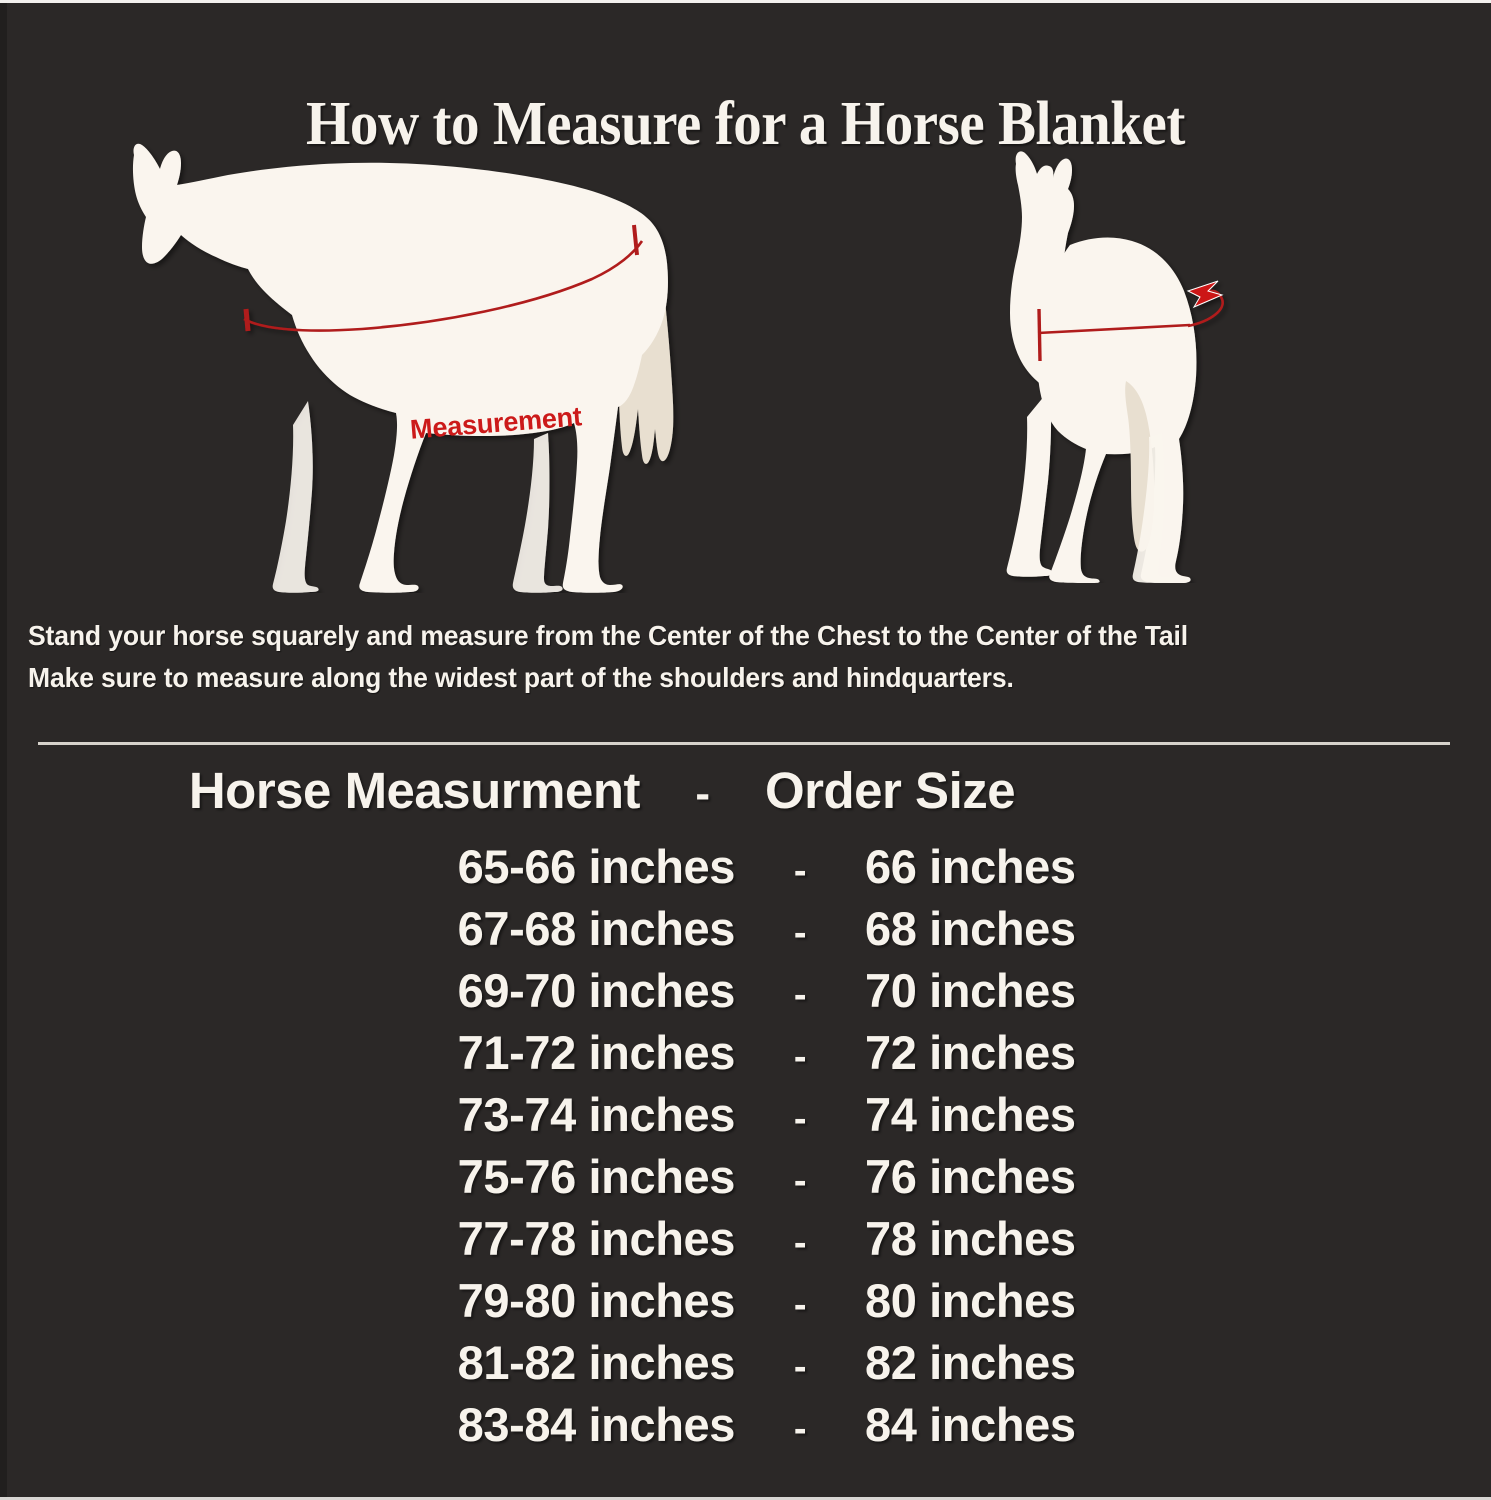  What do you see at coordinates (970, 990) in the screenshot?
I see `cell-order-size: 70 inches` at bounding box center [970, 990].